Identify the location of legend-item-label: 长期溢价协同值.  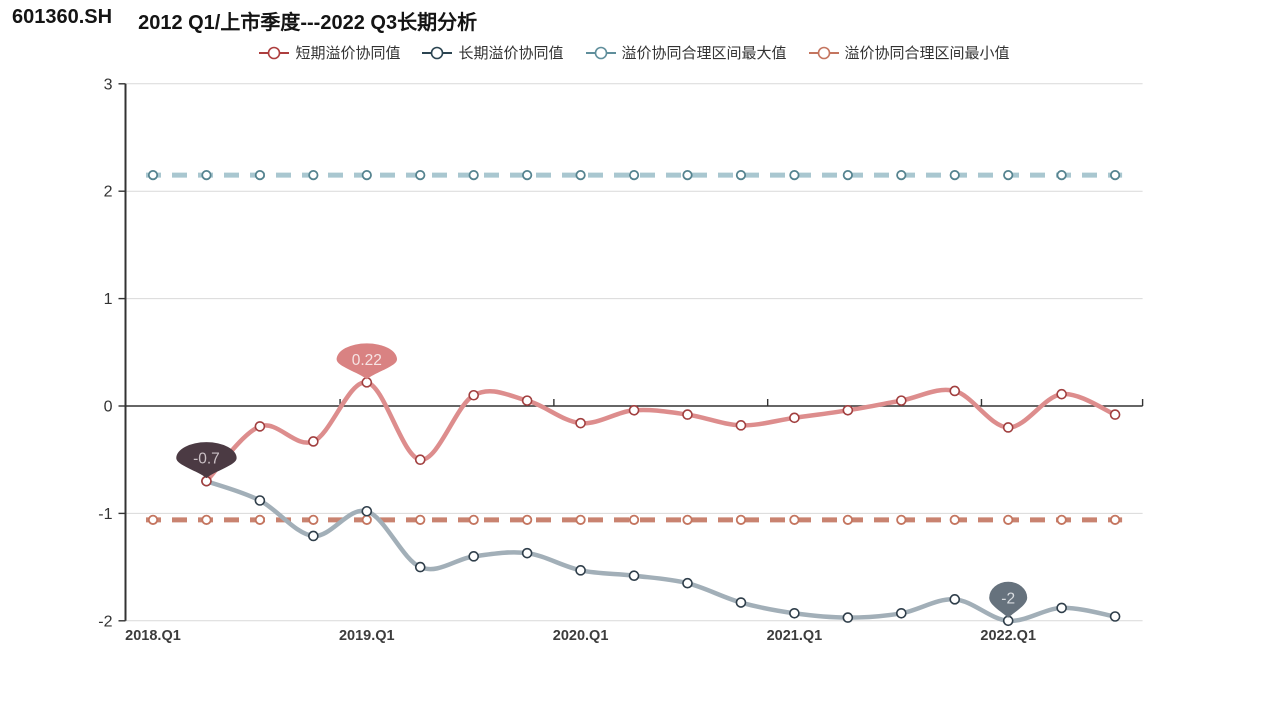
(511, 53).